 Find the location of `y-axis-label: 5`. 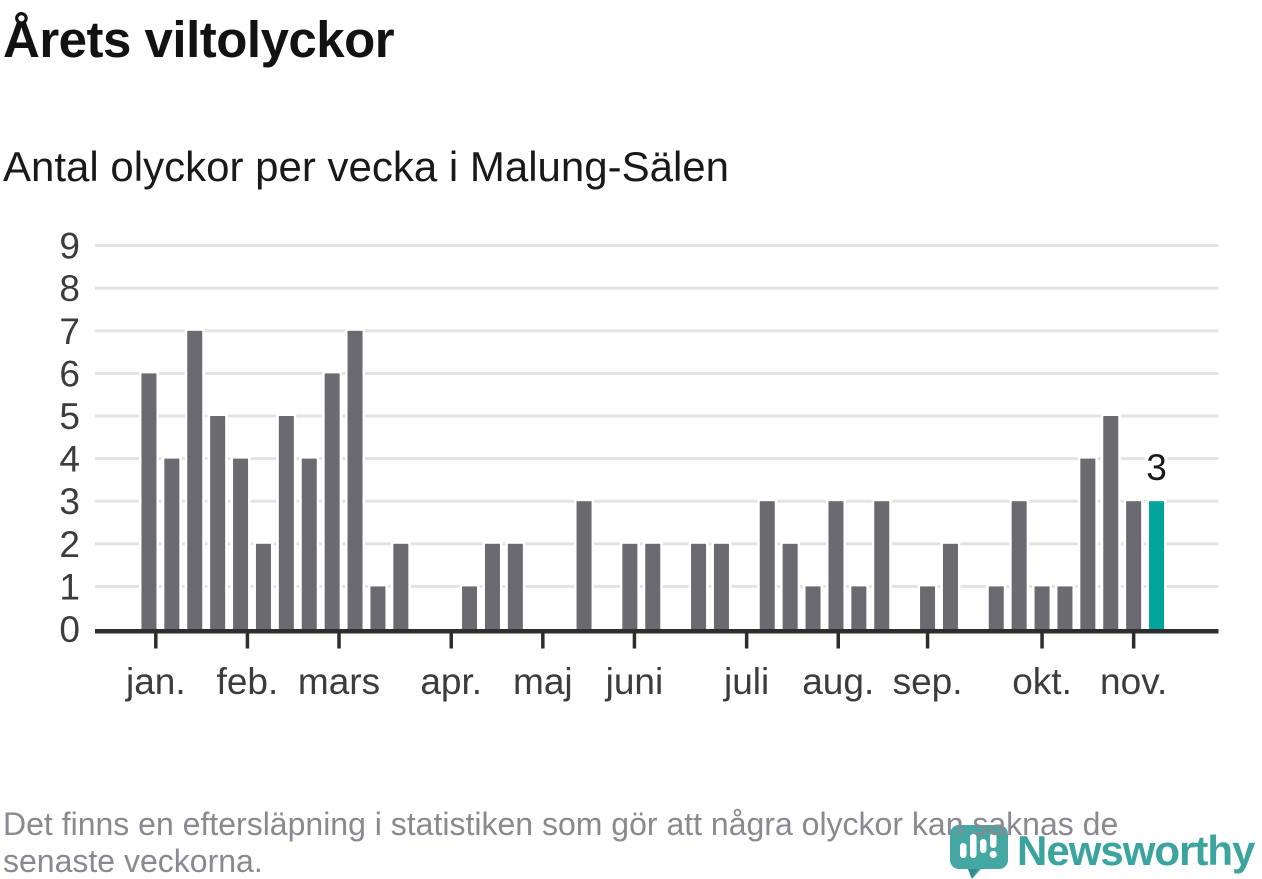

y-axis-label: 5 is located at coordinates (69, 416).